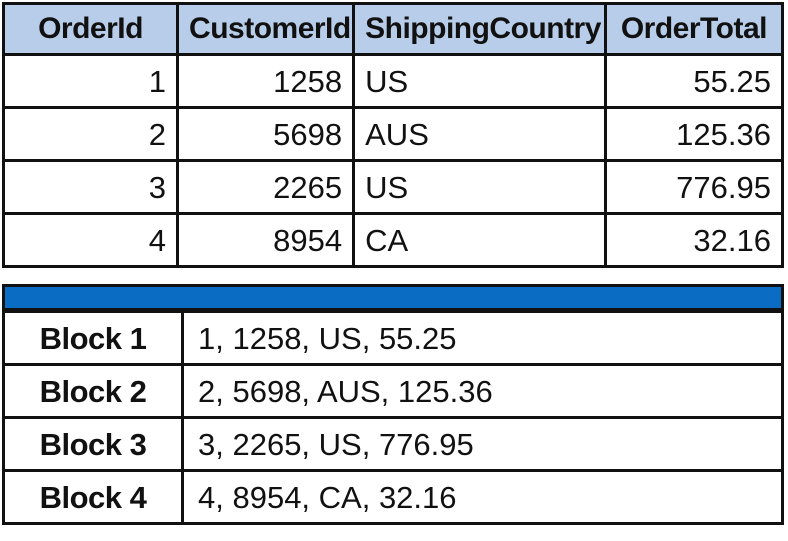  What do you see at coordinates (266, 29) in the screenshot?
I see `header-customerid: CustomerId` at bounding box center [266, 29].